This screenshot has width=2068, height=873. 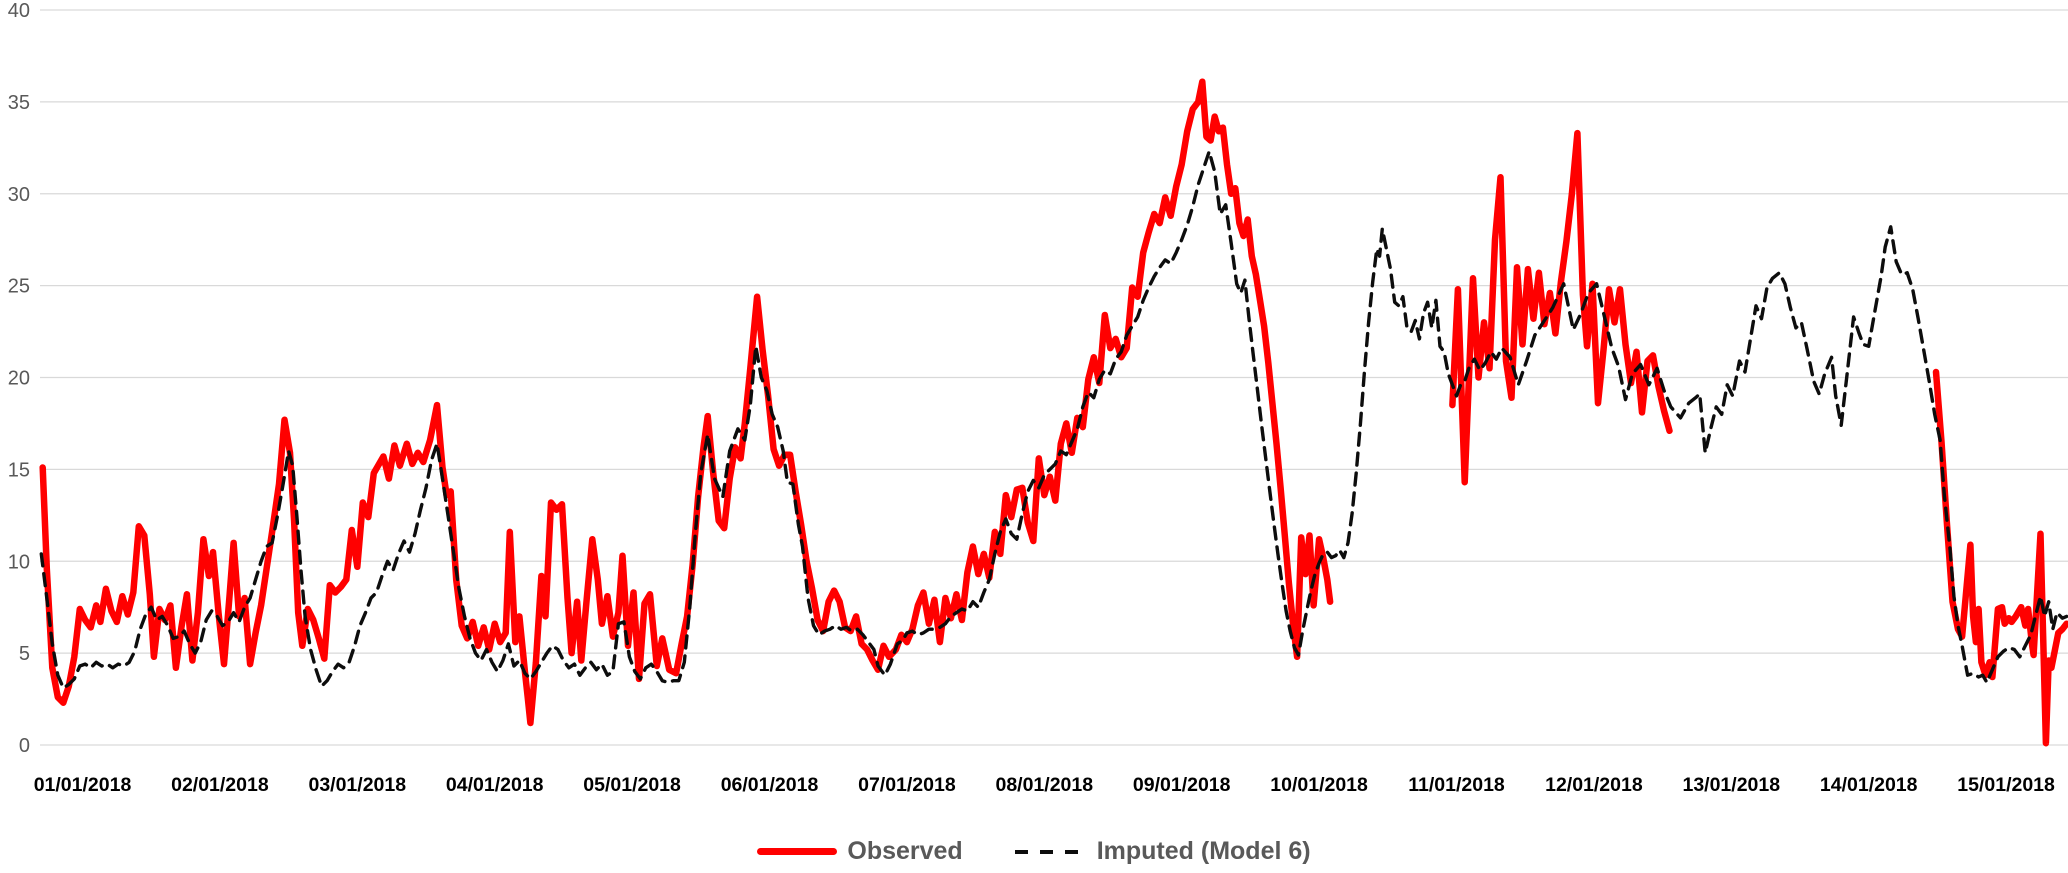 What do you see at coordinates (1319, 785) in the screenshot?
I see `x-tick-label-10: 10/01/2018` at bounding box center [1319, 785].